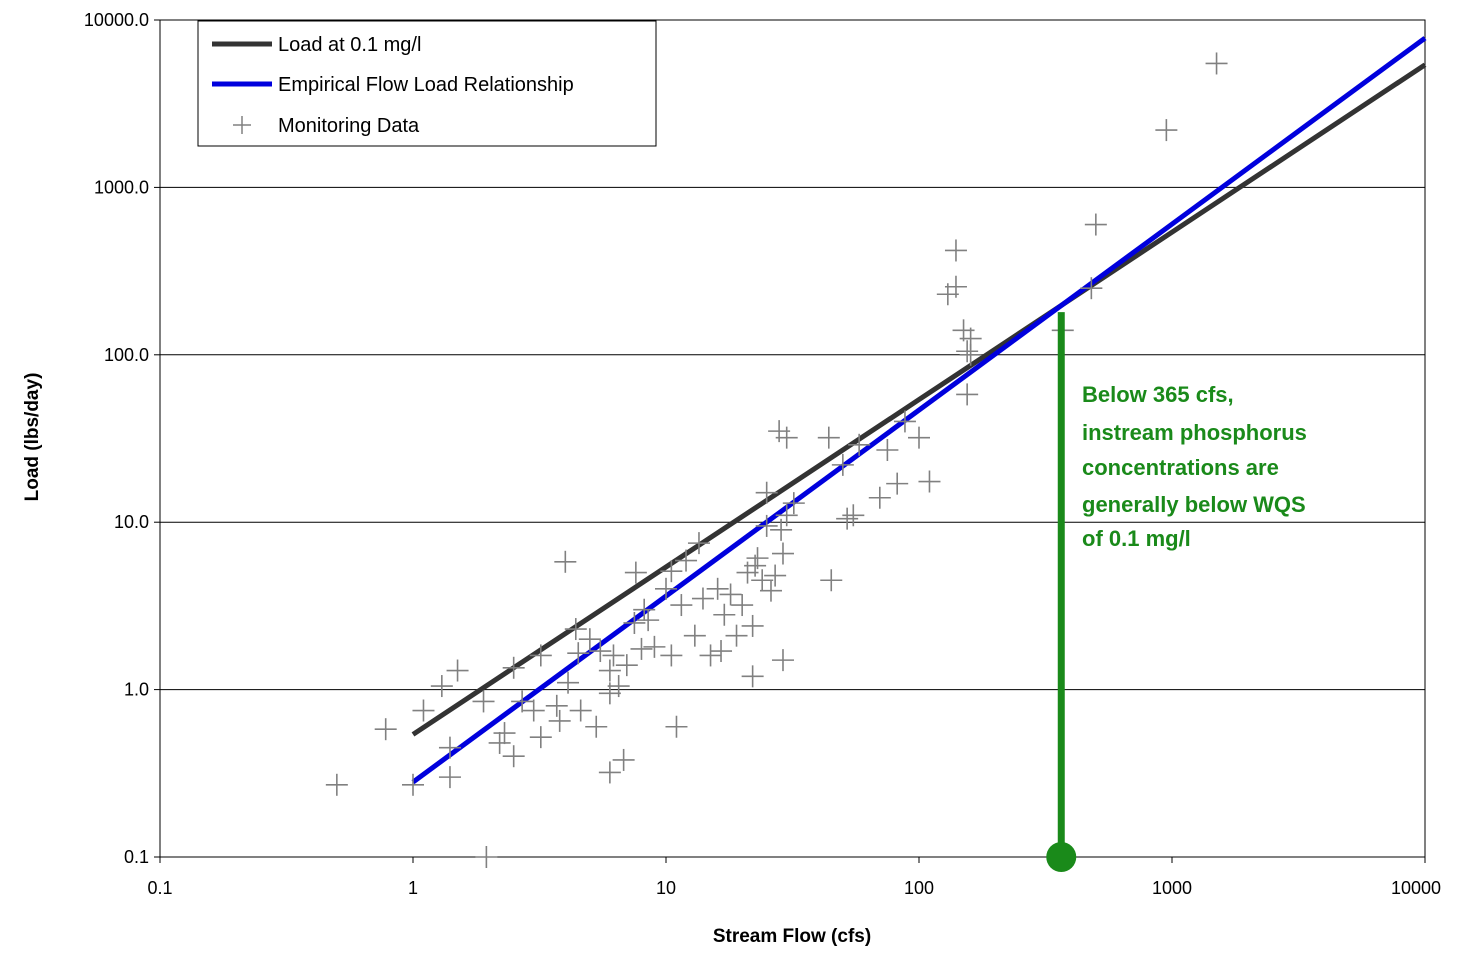 The height and width of the screenshot is (956, 1466). I want to click on x-tick-label: 10000, so click(1416, 888).